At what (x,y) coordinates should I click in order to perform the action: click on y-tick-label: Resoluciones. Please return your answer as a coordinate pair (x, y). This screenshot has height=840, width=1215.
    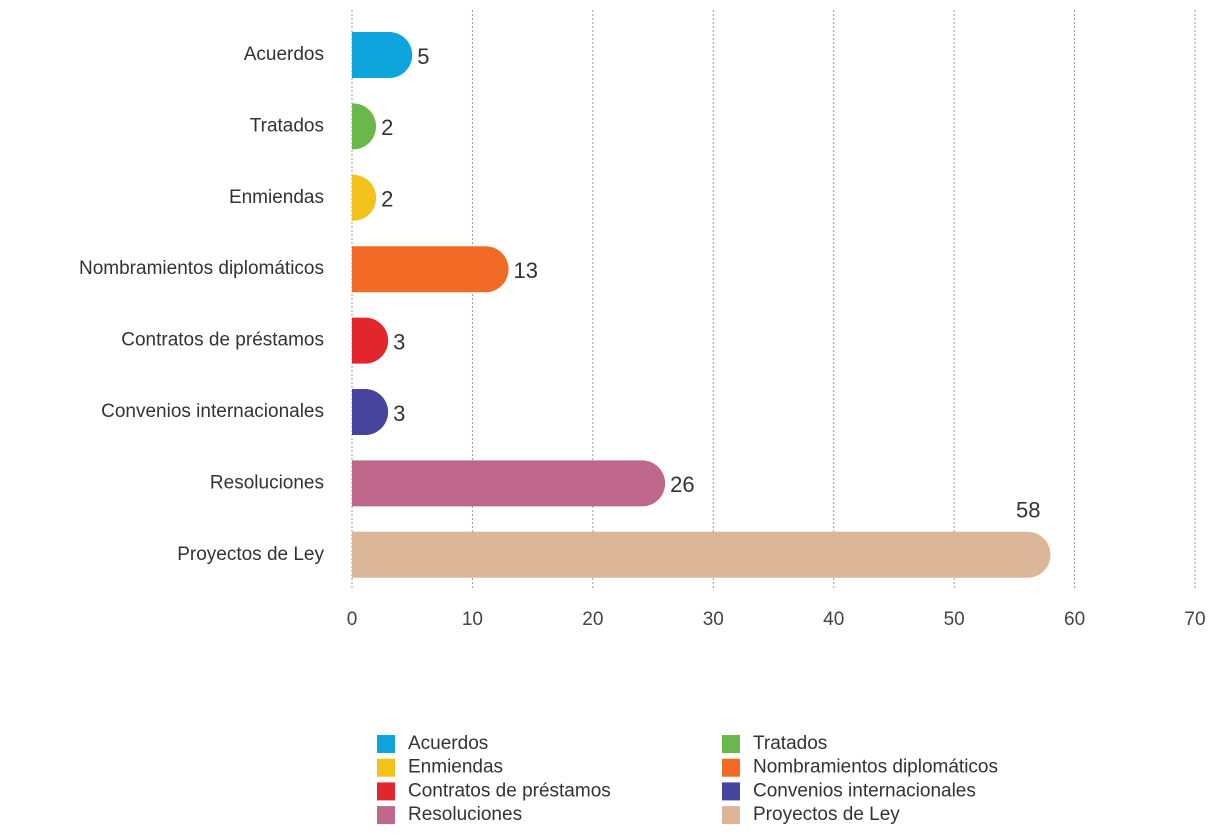
    Looking at the image, I should click on (267, 482).